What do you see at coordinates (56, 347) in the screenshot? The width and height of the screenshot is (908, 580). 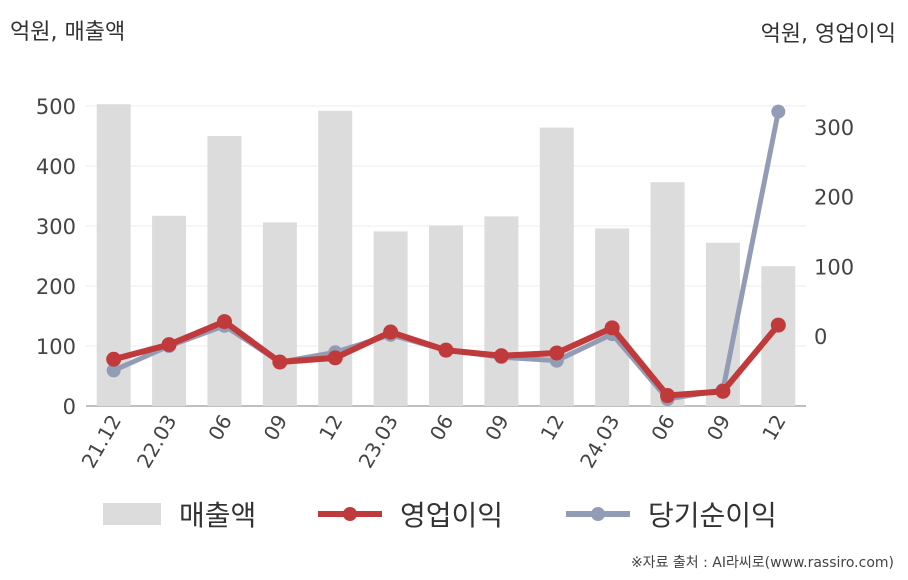 I see `left-tick-label: 100` at bounding box center [56, 347].